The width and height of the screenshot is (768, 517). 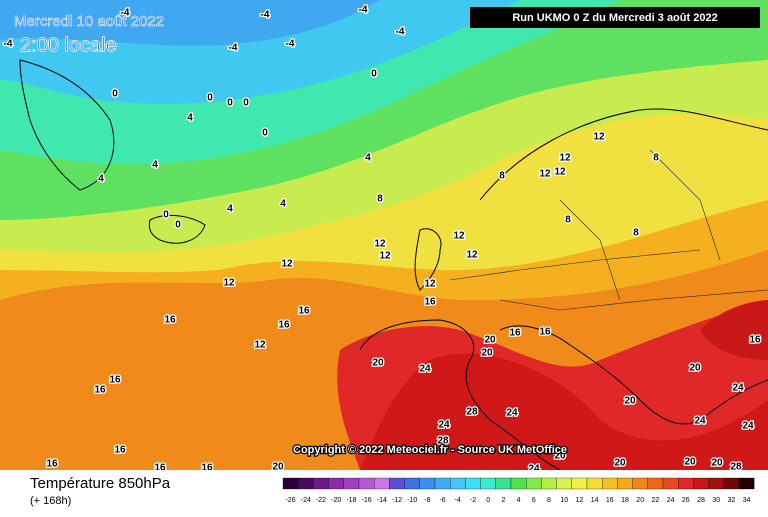 What do you see at coordinates (734, 330) in the screenshot?
I see `zone-hot-east` at bounding box center [734, 330].